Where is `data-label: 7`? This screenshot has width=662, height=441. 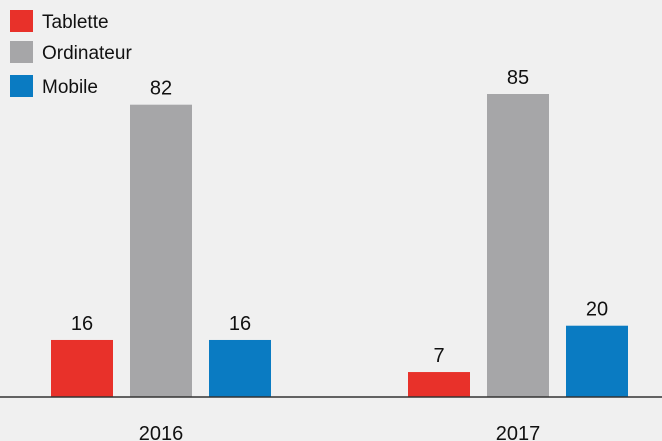 data-label: 7 is located at coordinates (438, 356).